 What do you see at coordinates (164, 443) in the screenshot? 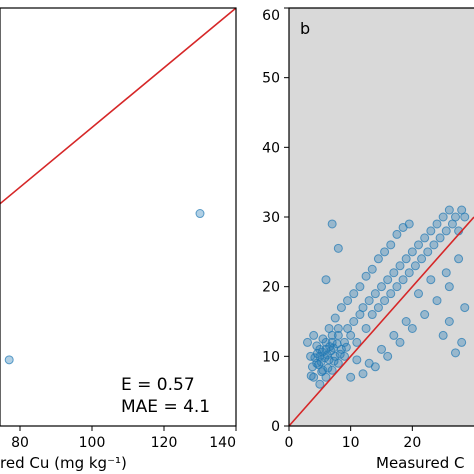
I see `panel-a-x-tick-label: 120` at bounding box center [164, 443].